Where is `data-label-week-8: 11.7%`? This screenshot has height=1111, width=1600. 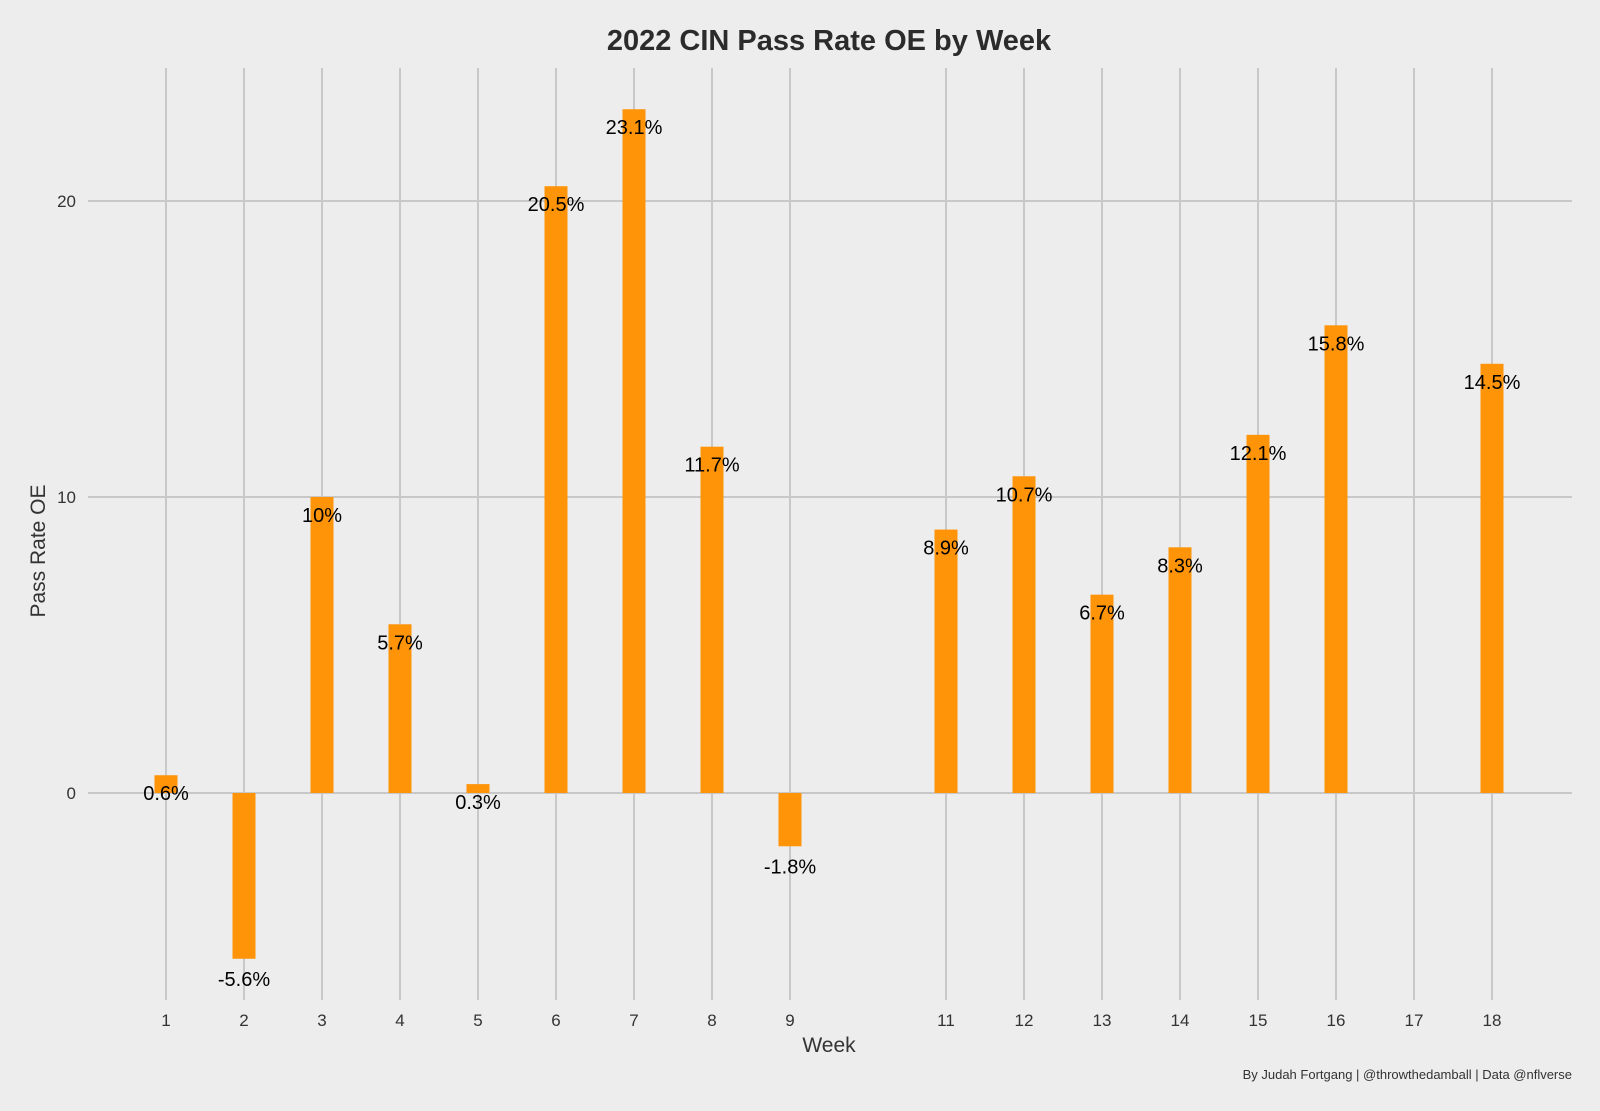 data-label-week-8: 11.7% is located at coordinates (711, 466).